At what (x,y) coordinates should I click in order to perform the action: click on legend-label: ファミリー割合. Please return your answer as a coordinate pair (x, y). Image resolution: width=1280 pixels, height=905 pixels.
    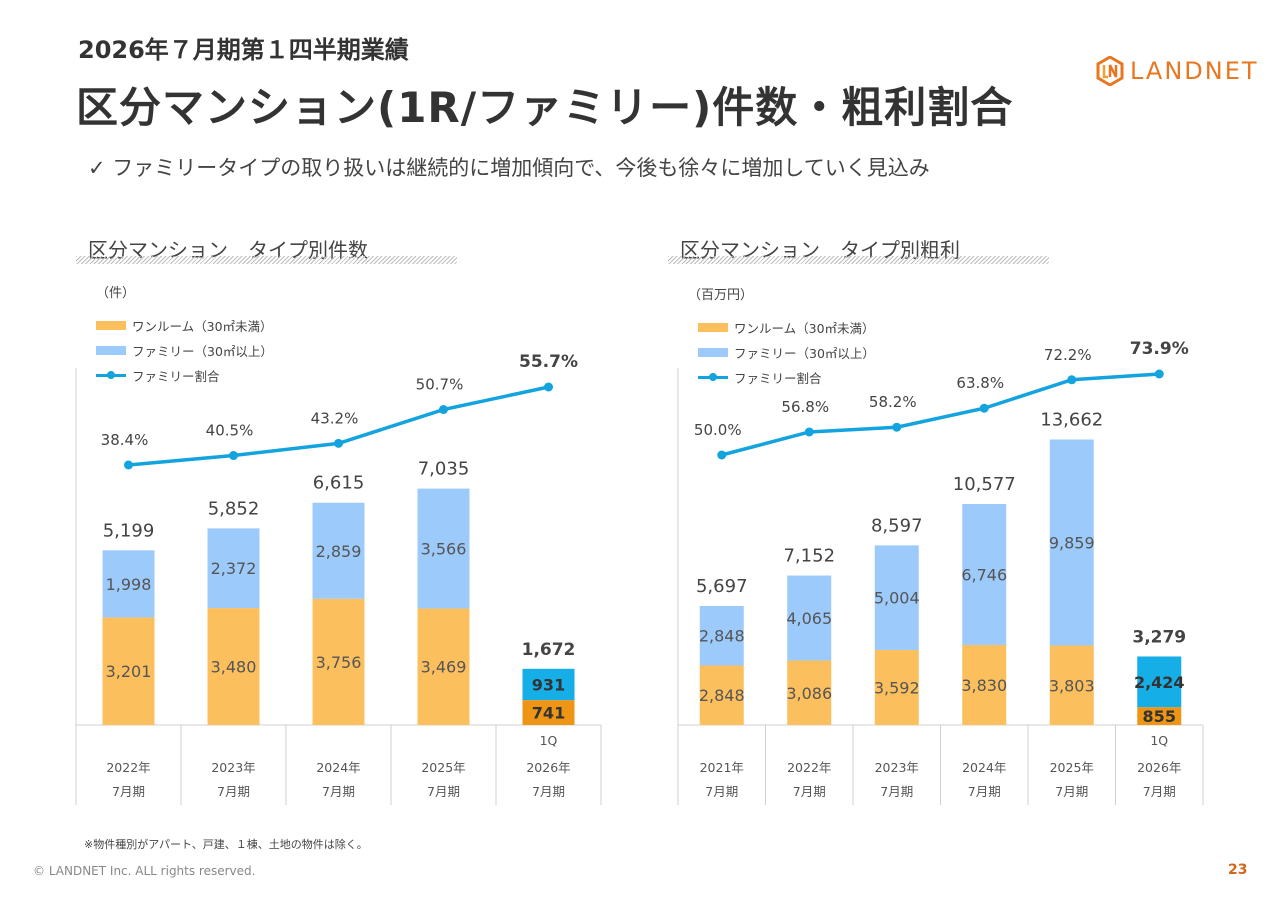
    Looking at the image, I should click on (176, 376).